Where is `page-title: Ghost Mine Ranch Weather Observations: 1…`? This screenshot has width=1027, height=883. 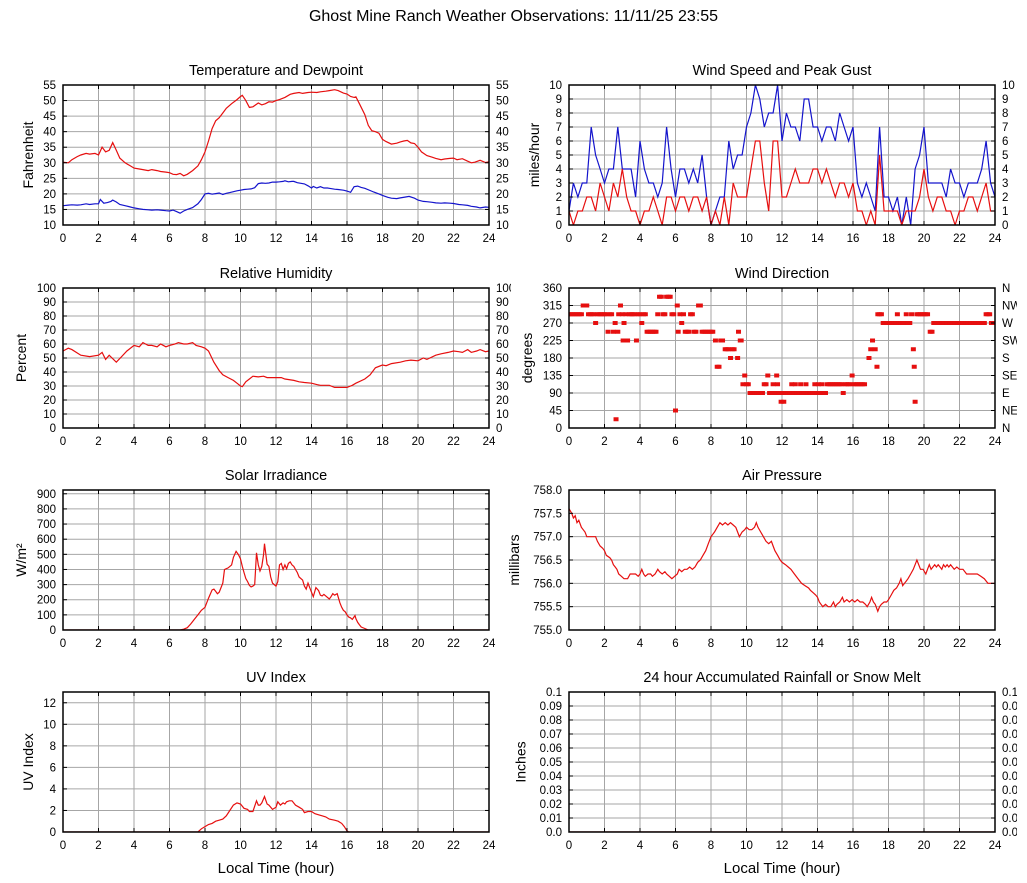 page-title: Ghost Mine Ranch Weather Observations: 1… is located at coordinates (513, 16).